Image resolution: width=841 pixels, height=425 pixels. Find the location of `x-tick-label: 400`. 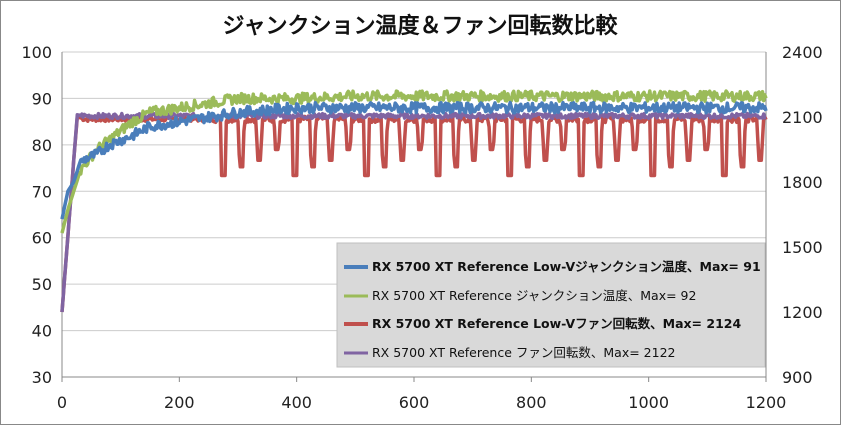

x-tick-label: 400 is located at coordinates (296, 402).